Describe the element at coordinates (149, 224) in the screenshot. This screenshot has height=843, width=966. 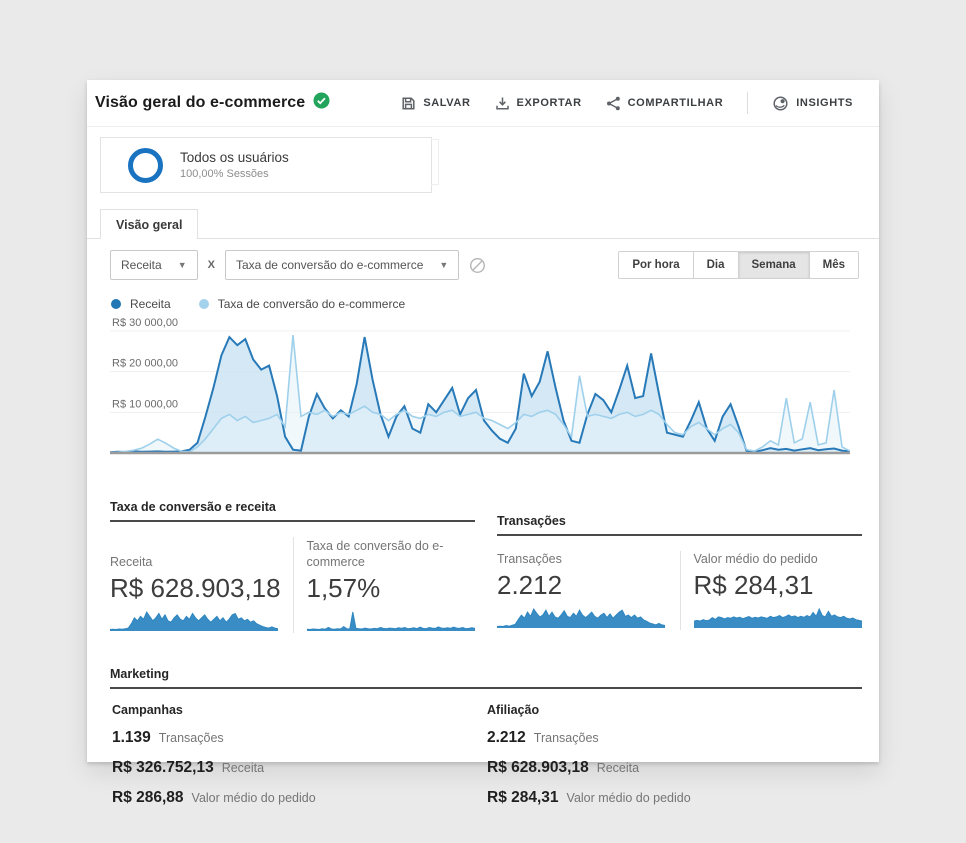
I see `tab-visao-geral: Visão geral` at that location.